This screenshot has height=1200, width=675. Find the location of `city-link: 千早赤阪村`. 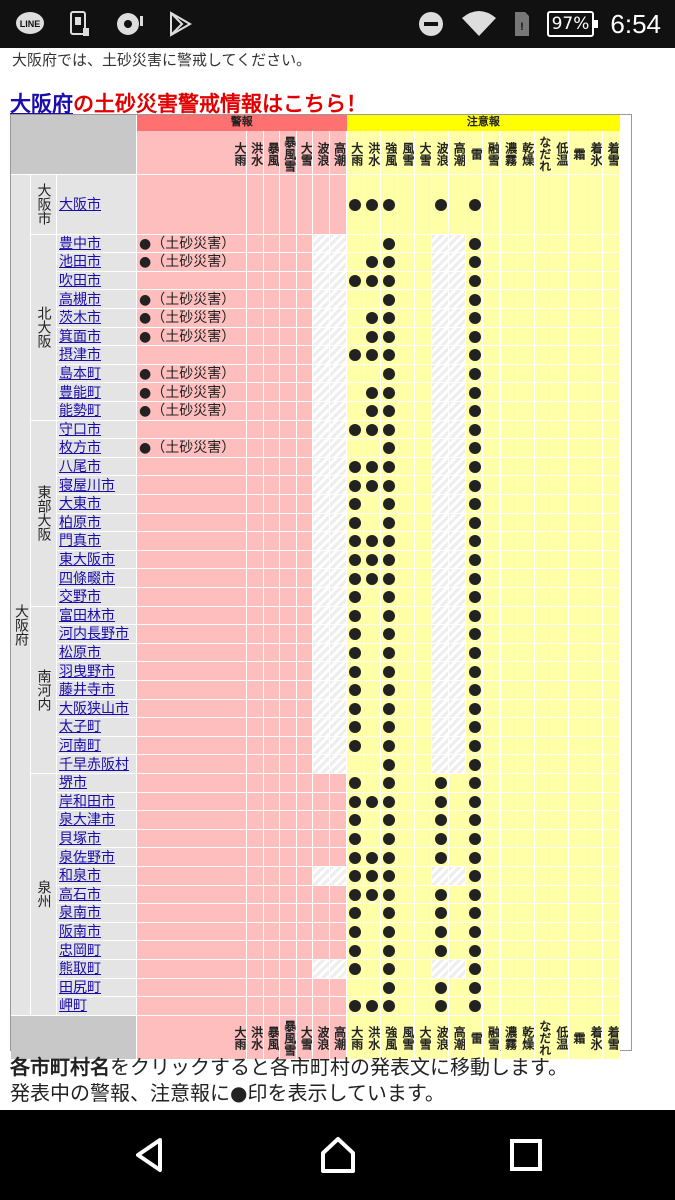

city-link: 千早赤阪村 is located at coordinates (94, 764).